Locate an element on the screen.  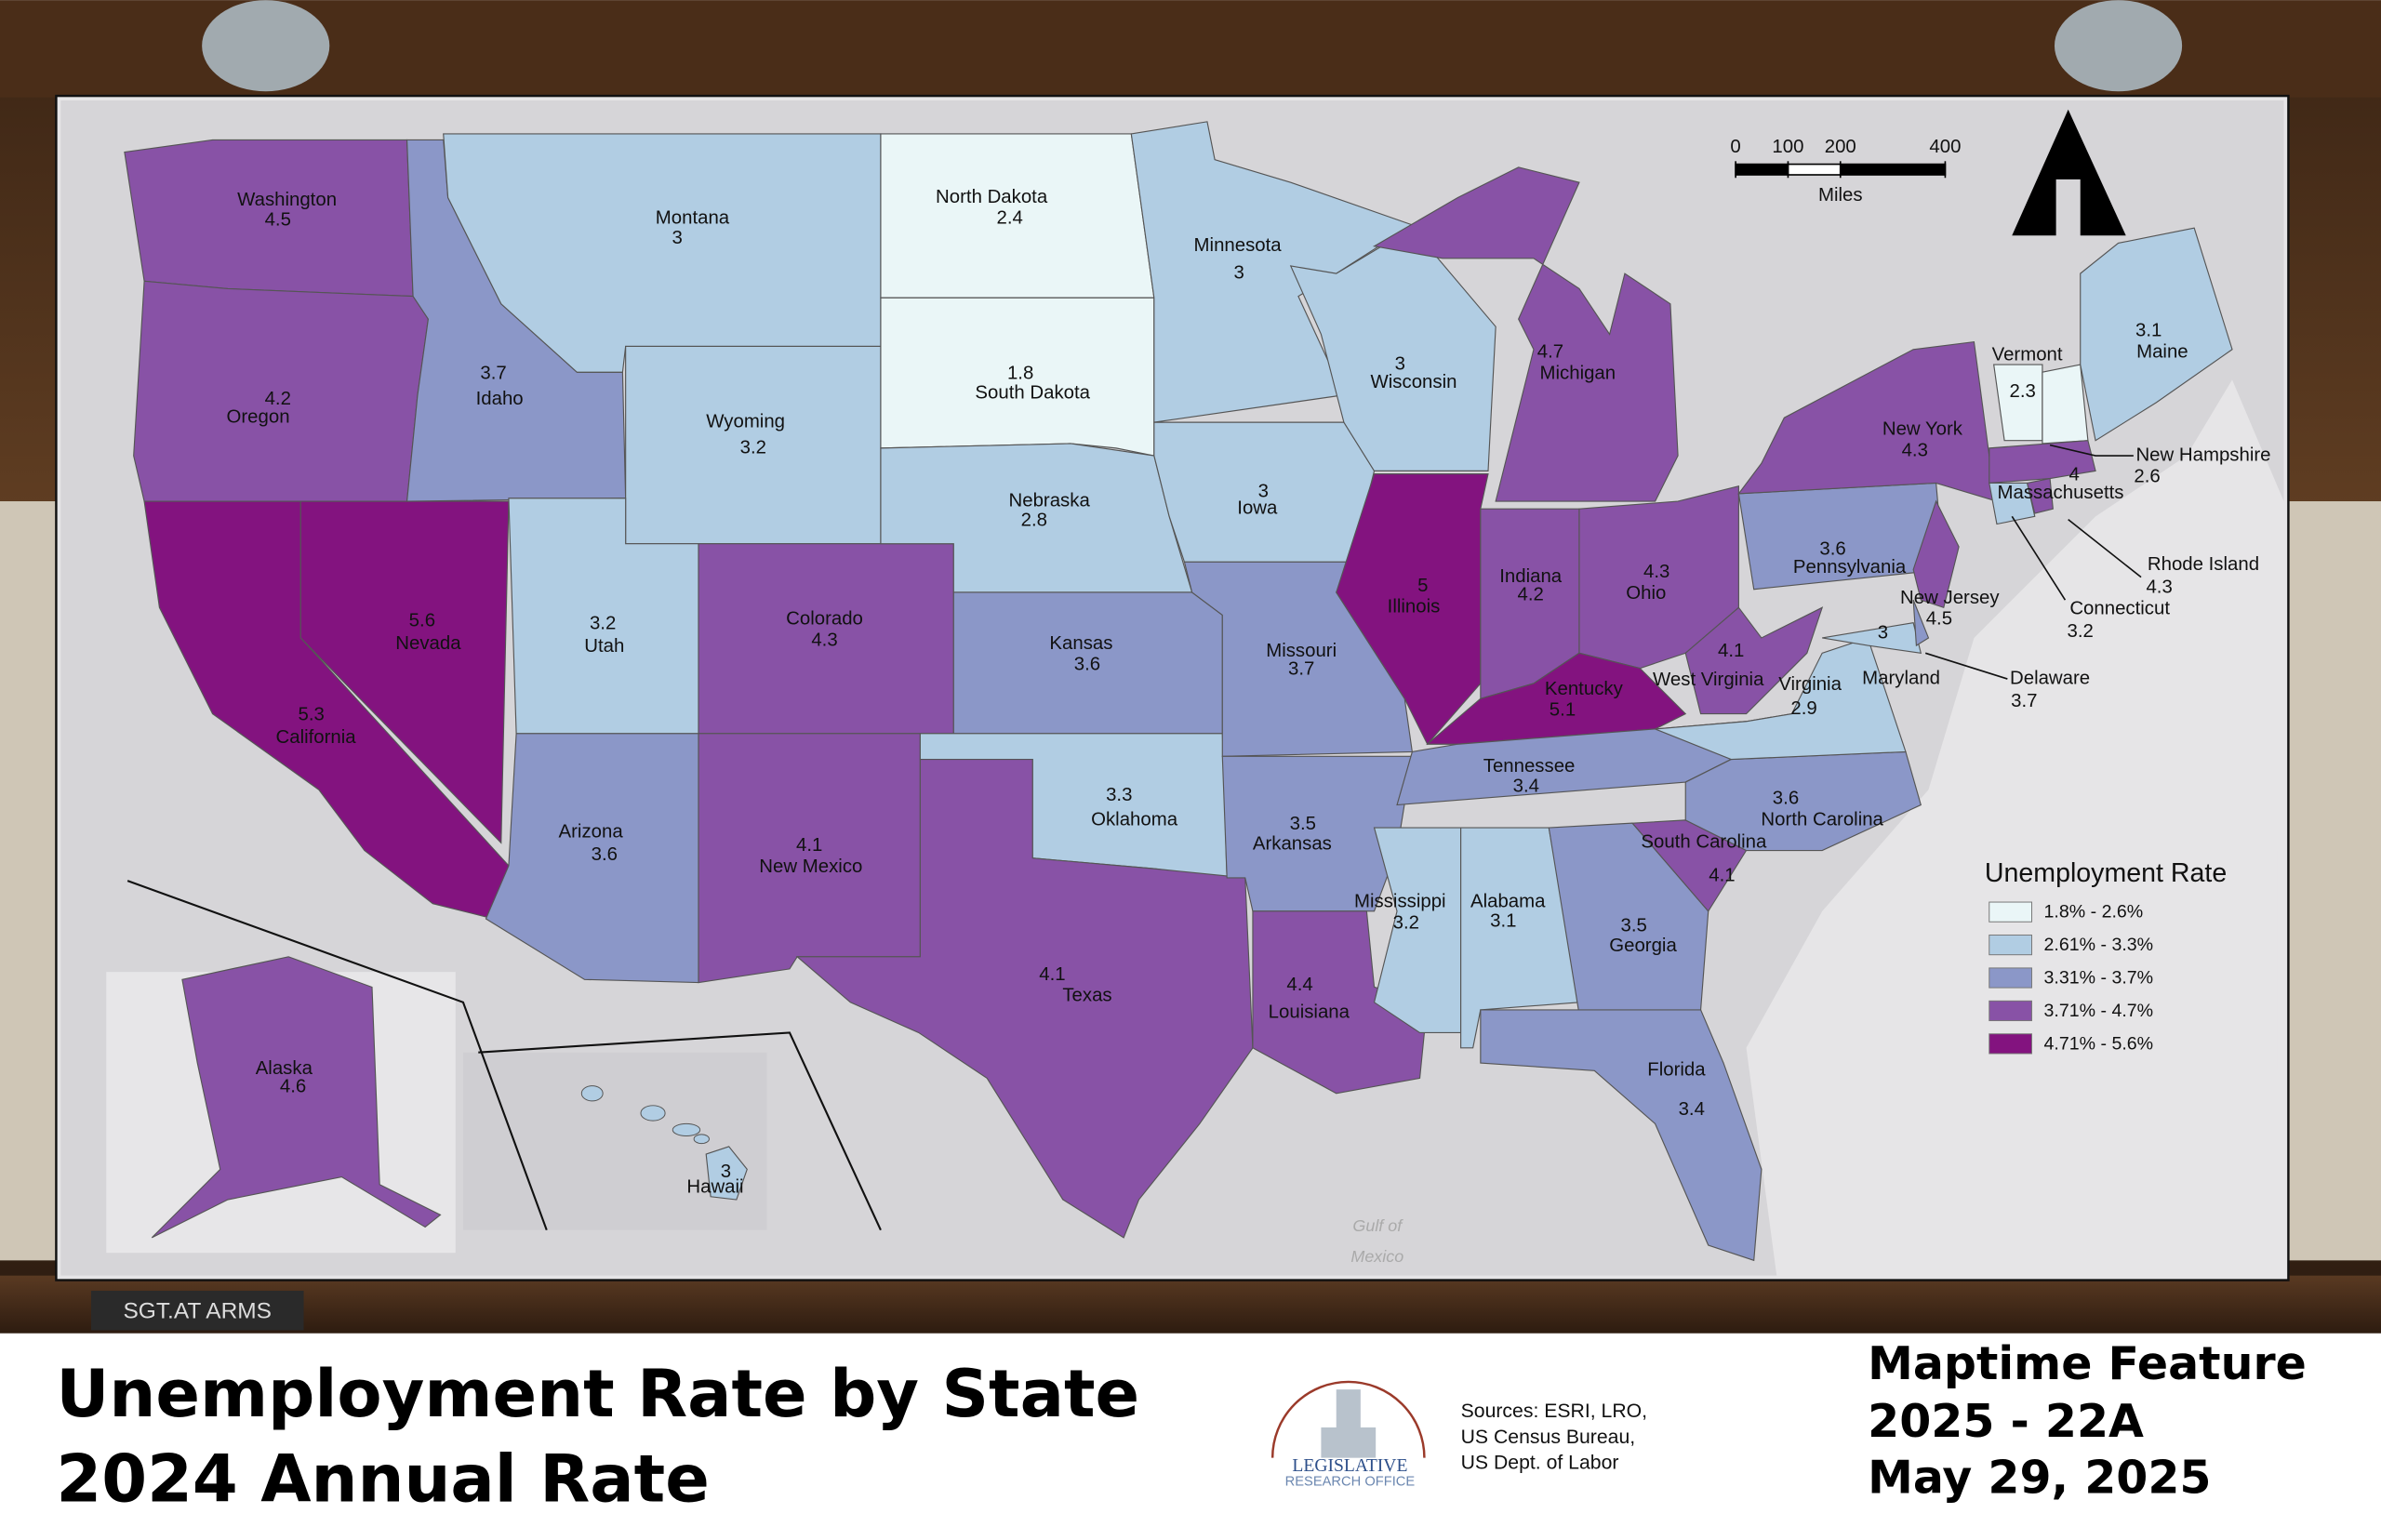
wall-left is located at coordinates (28, 881).